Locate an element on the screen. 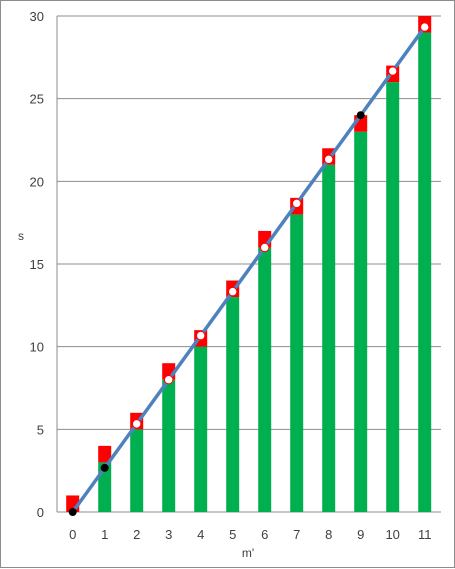 The width and height of the screenshot is (455, 569). y-tick-label: 20 is located at coordinates (37, 181).